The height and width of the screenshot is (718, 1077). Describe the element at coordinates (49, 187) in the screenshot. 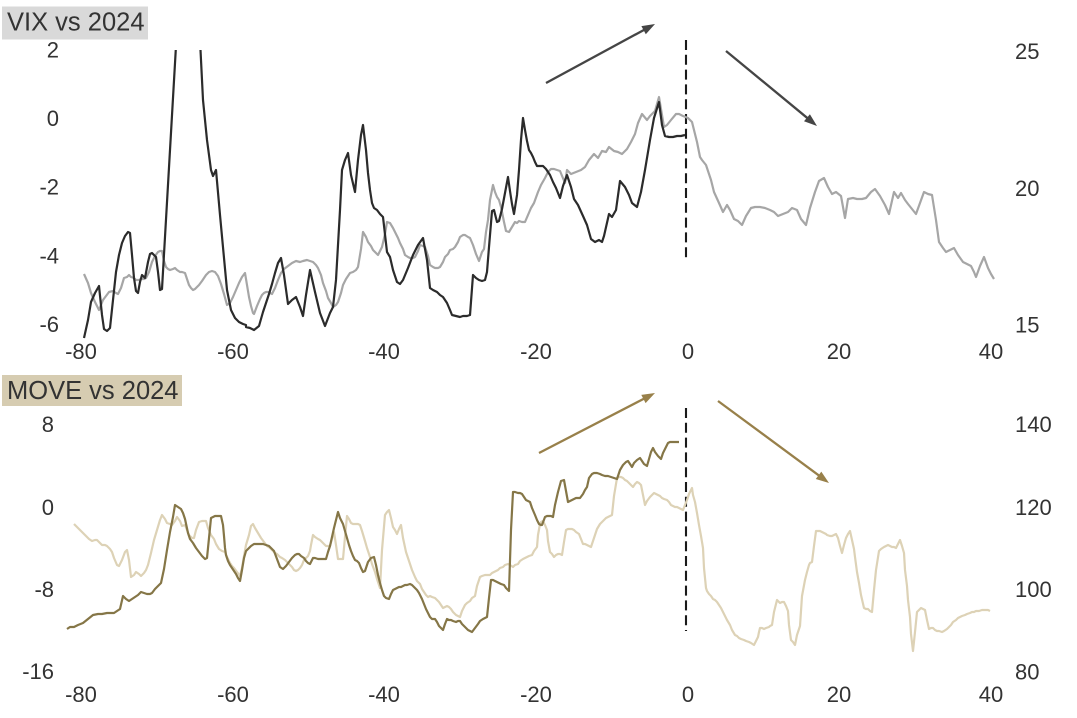

I see `svg-text: -2` at that location.